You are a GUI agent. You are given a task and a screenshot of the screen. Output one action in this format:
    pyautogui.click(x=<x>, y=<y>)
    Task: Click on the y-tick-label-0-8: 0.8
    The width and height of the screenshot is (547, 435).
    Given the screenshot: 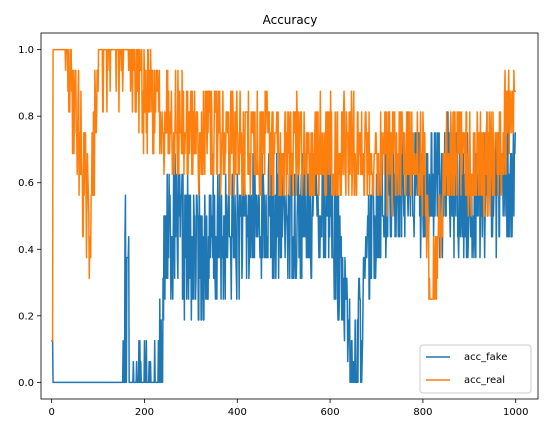 What is the action you would take?
    pyautogui.click(x=26, y=117)
    